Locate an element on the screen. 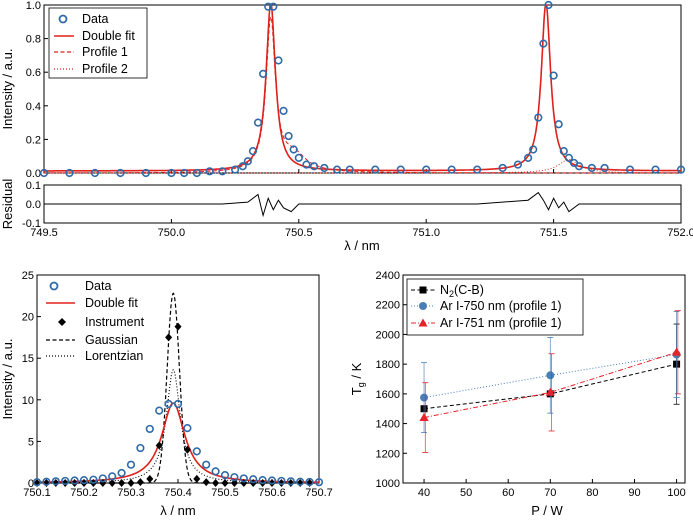 Image resolution: width=693 pixels, height=522 pixels. bl-x-tick-label: 750.5 is located at coordinates (225, 493).